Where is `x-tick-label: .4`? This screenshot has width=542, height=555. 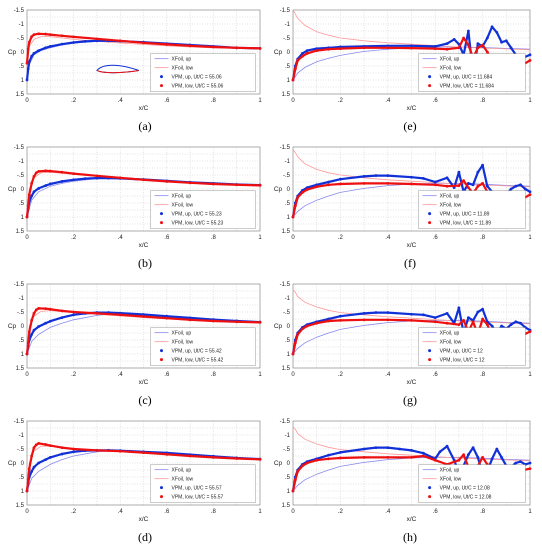 x-tick-label: .4 is located at coordinates (121, 238).